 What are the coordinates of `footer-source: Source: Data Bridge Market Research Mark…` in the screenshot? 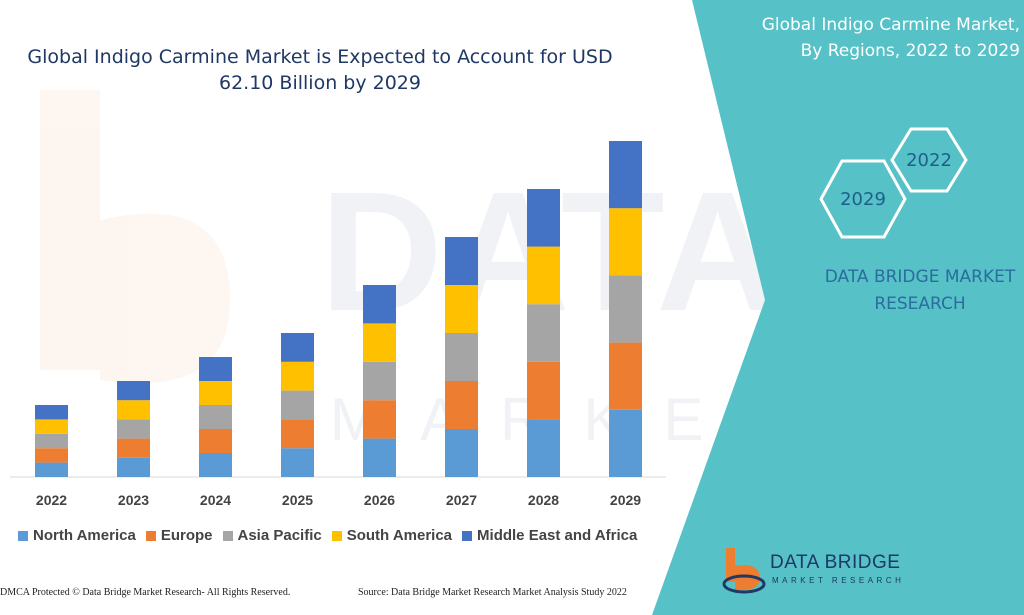 It's located at (492, 592).